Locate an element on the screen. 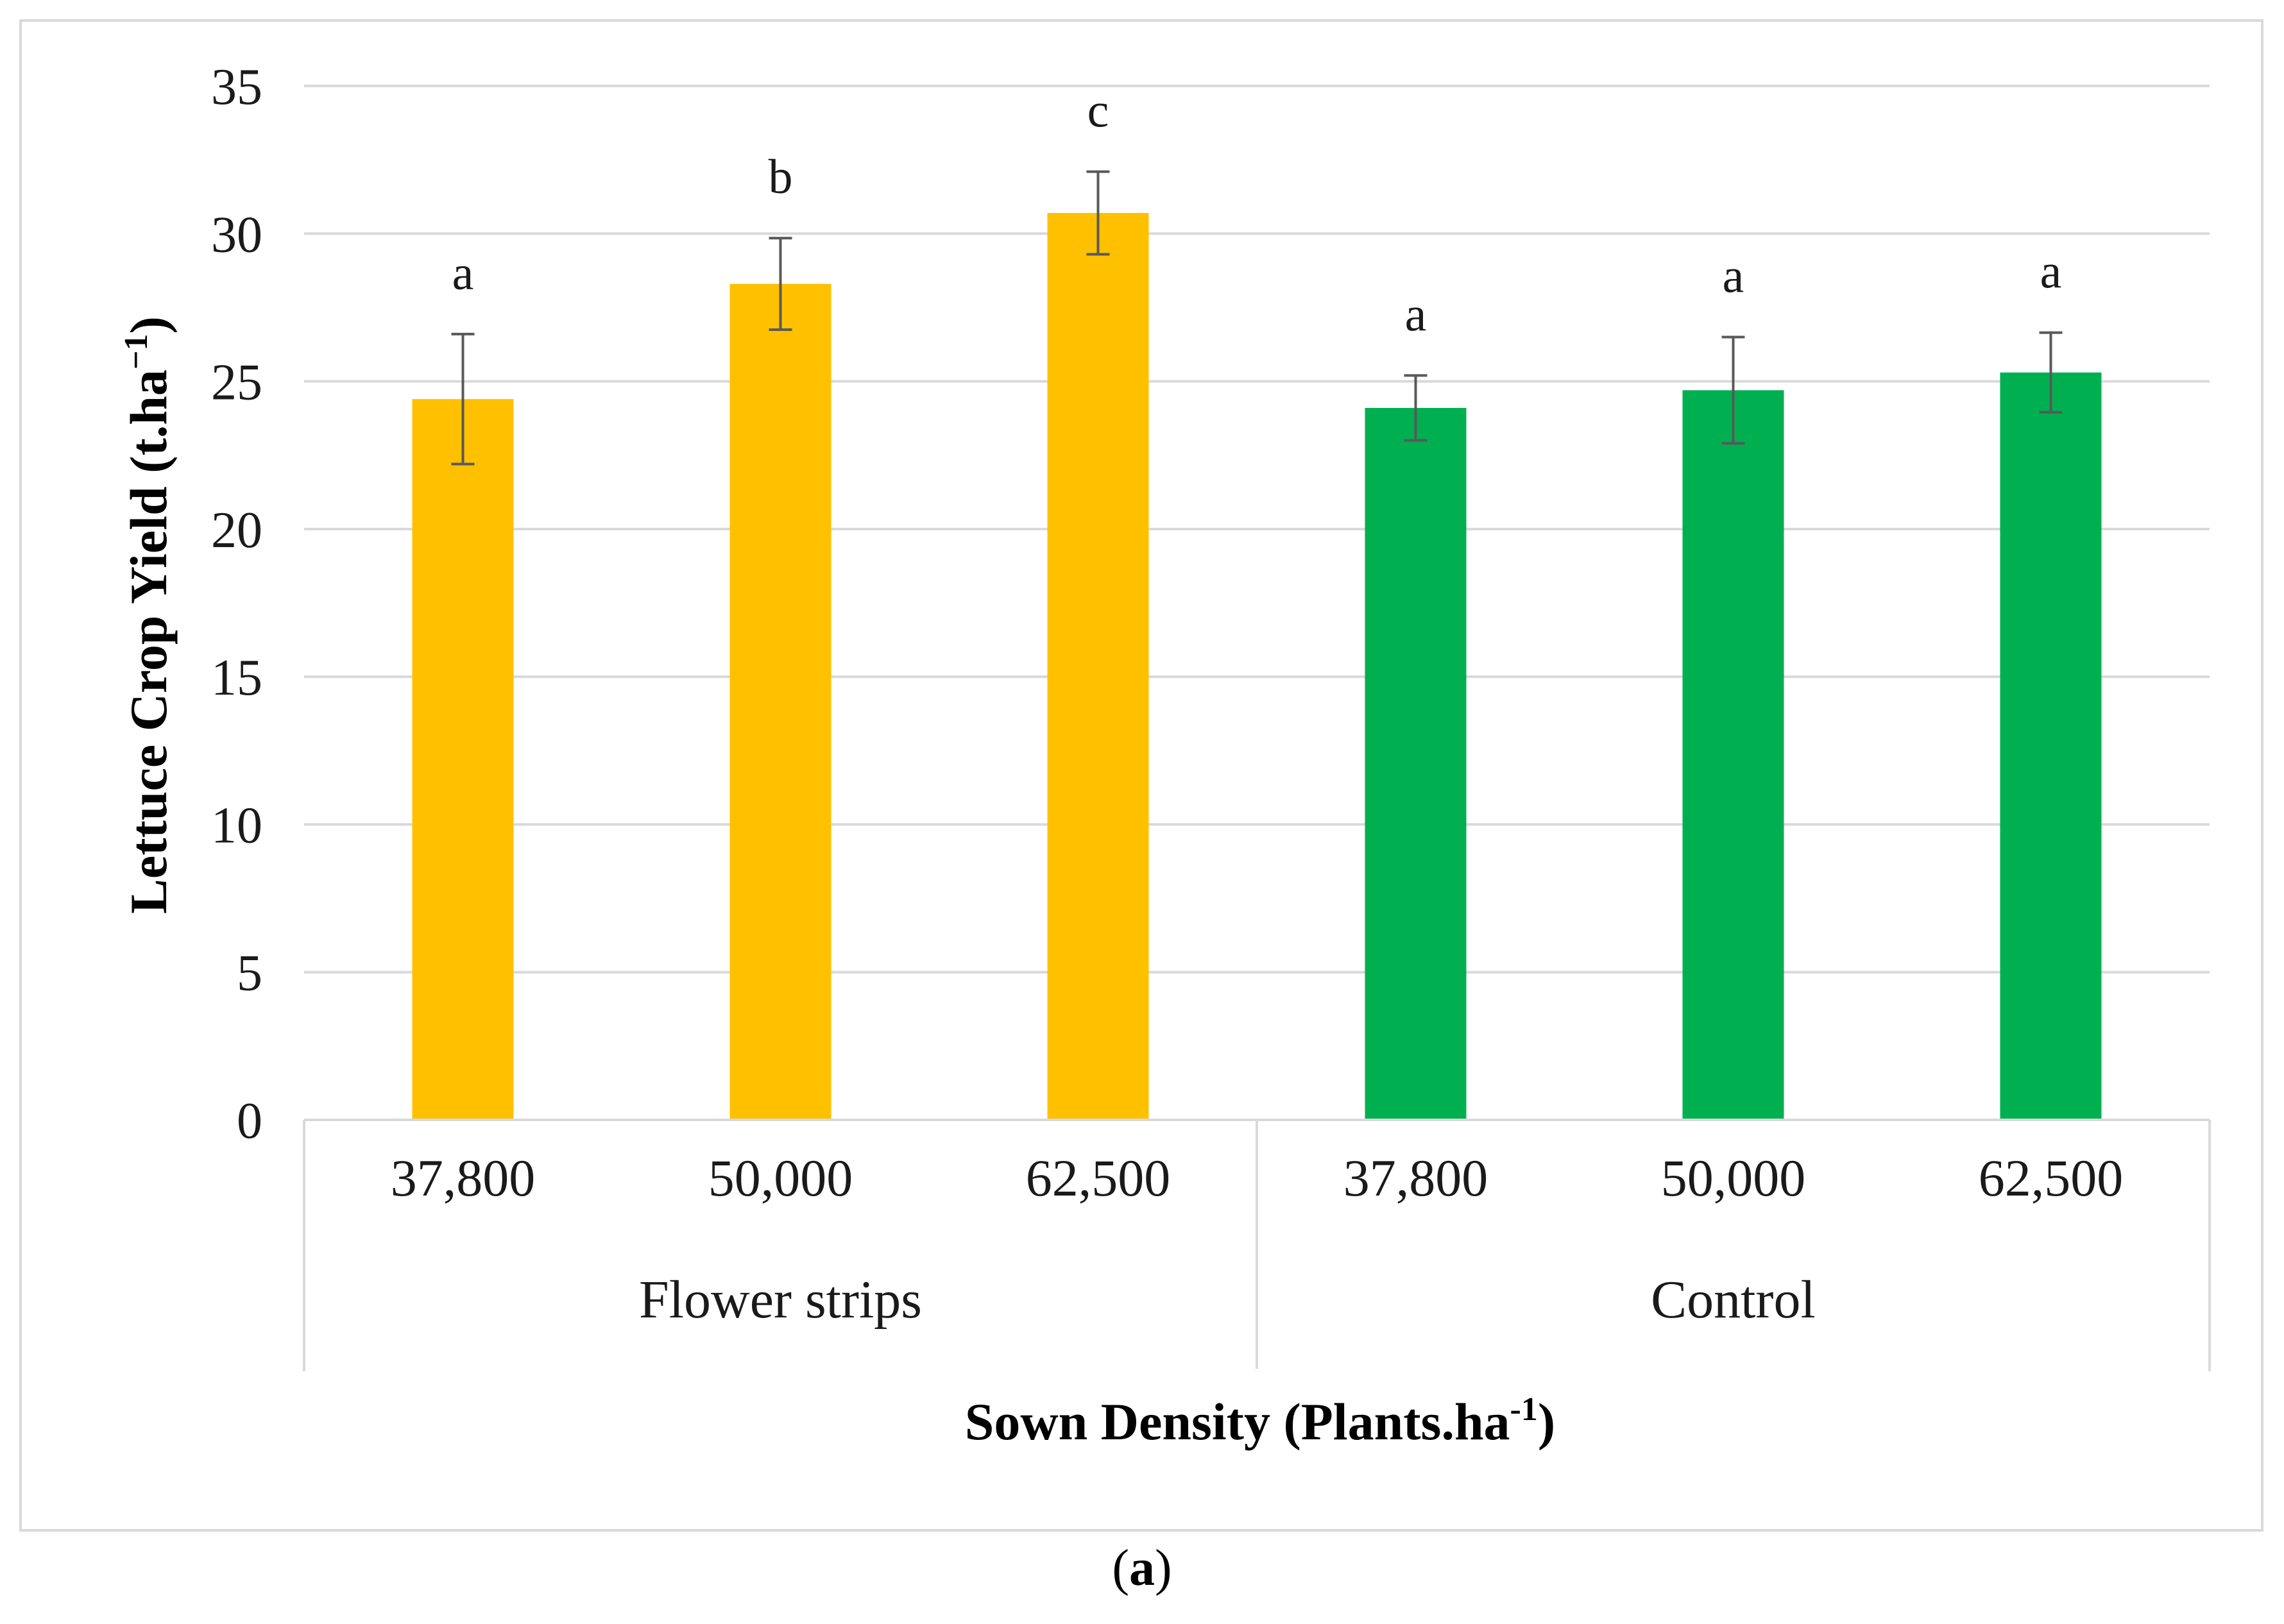 Image resolution: width=2284 pixels, height=1624 pixels. y-tick-label: 0 is located at coordinates (249, 1121).